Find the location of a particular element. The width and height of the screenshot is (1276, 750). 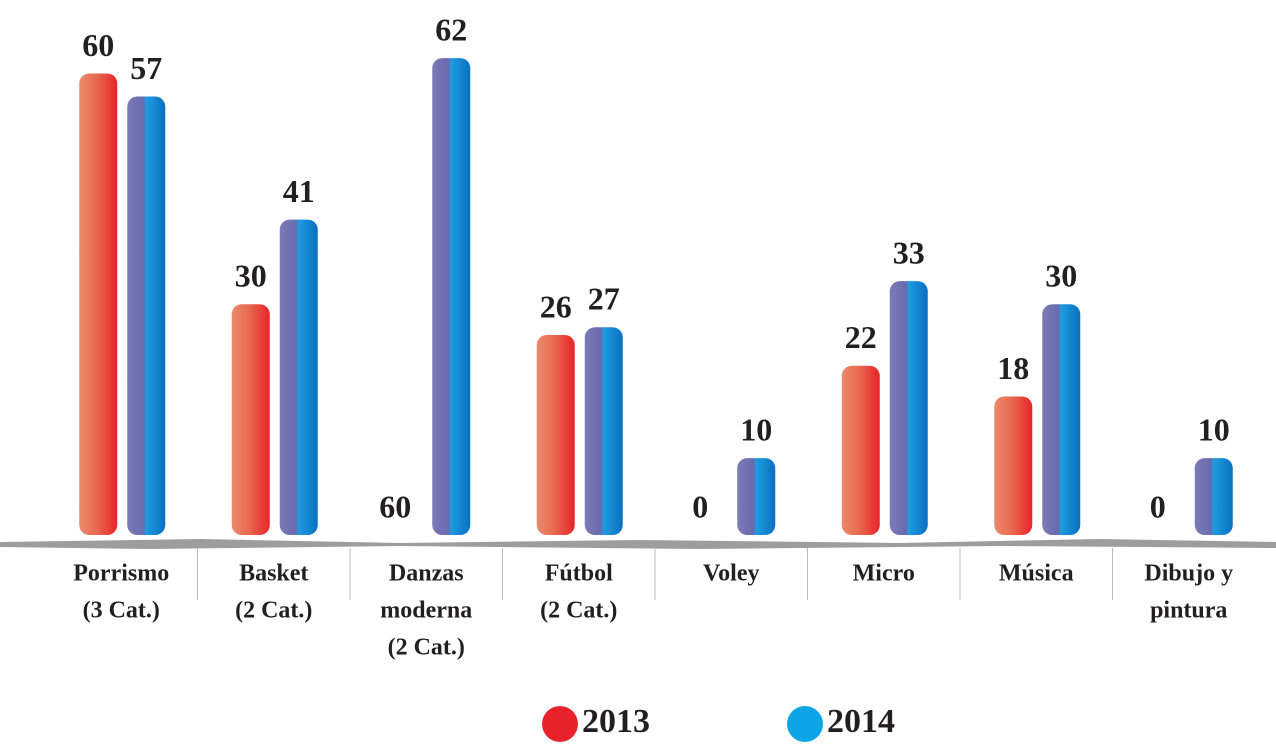

x-tick-label: Música is located at coordinates (1036, 574).